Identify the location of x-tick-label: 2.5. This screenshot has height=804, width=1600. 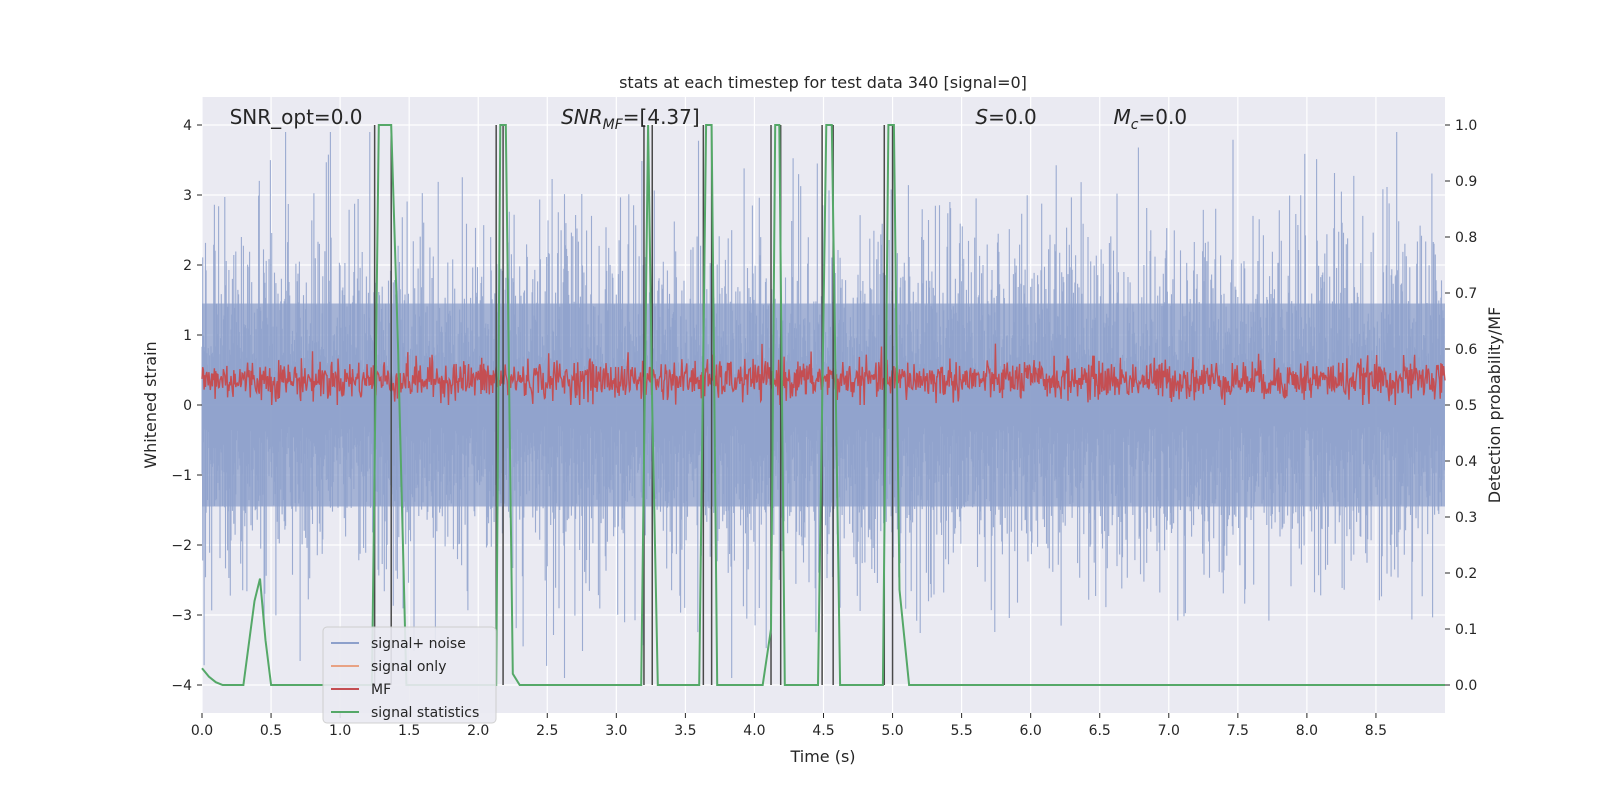
(547, 731).